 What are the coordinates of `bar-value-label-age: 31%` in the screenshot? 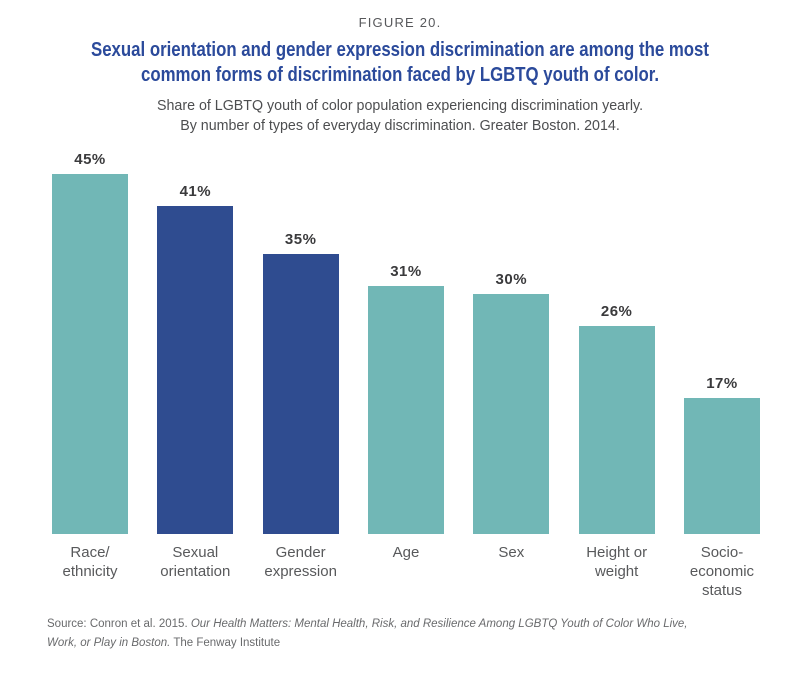 It's located at (406, 271).